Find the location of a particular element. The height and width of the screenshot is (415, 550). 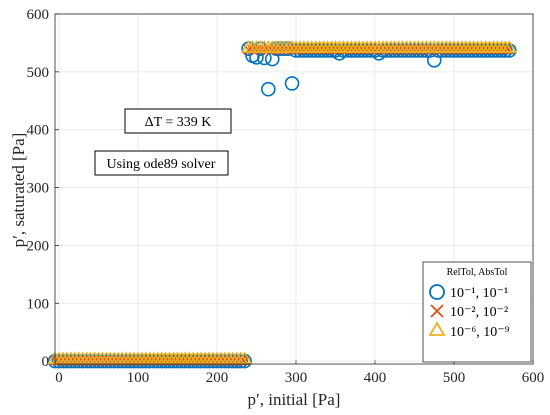

annotation-delta-t-text: ΔT = 339 K is located at coordinates (178, 122).